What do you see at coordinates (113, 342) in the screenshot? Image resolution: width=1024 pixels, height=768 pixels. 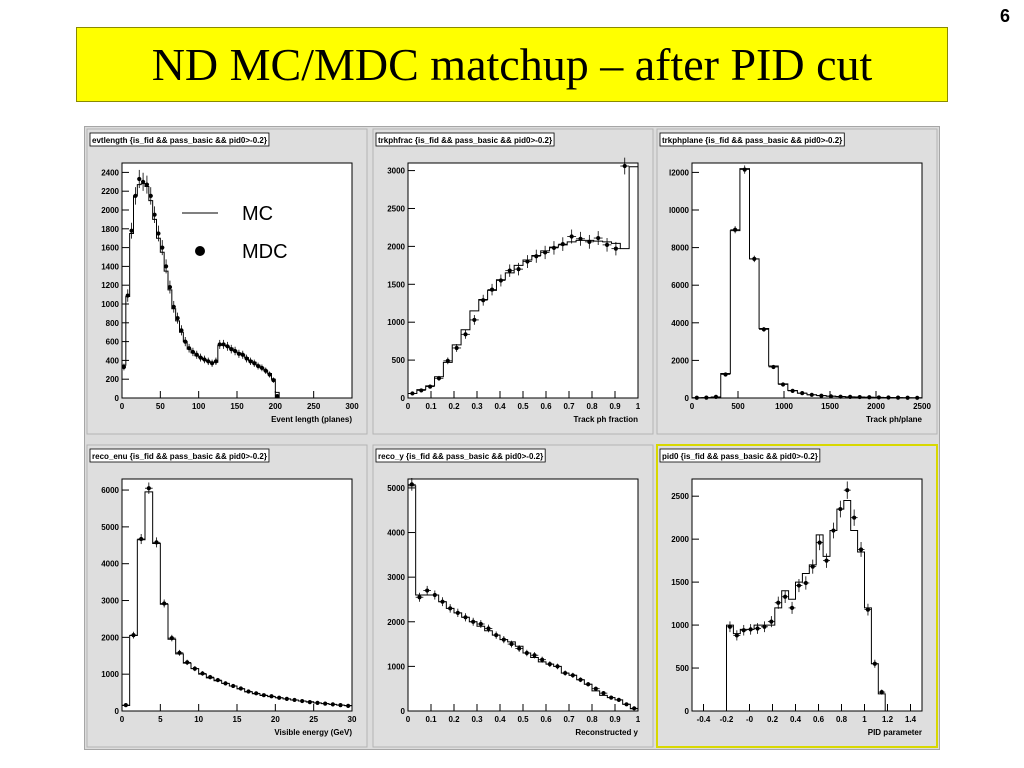 I see `y-tick-label: 600` at bounding box center [113, 342].